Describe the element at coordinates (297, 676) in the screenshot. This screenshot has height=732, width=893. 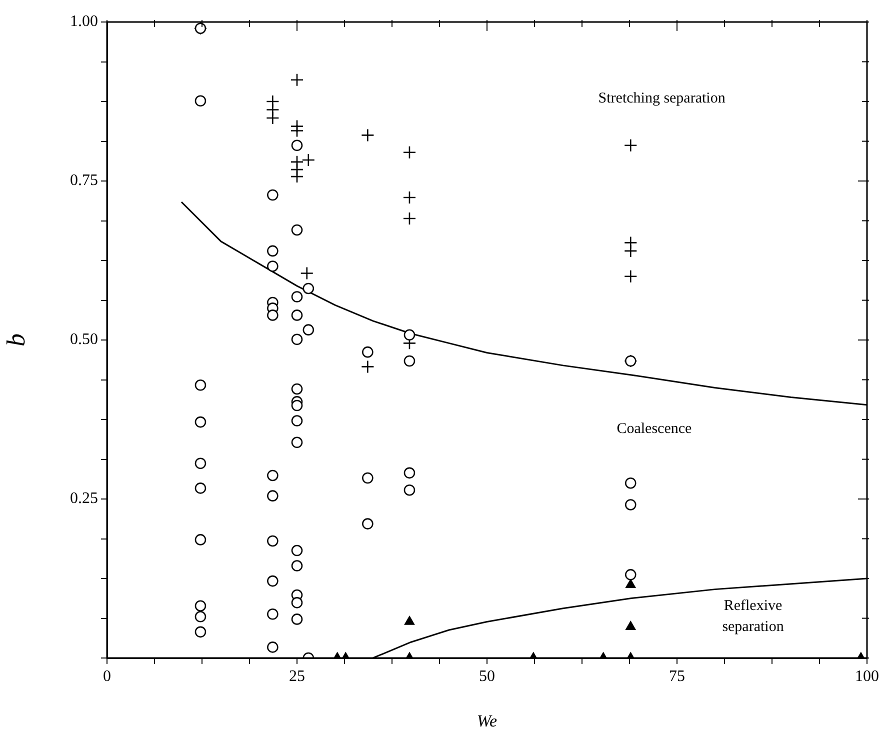
I see `x-tick-label: 25` at that location.